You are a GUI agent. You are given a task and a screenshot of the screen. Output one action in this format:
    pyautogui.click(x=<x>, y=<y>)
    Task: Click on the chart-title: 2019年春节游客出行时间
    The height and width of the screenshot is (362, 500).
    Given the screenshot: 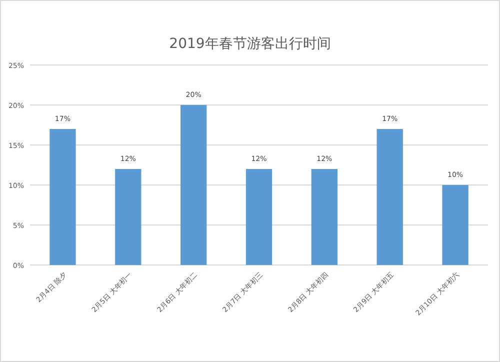 What is the action you would take?
    pyautogui.click(x=250, y=44)
    